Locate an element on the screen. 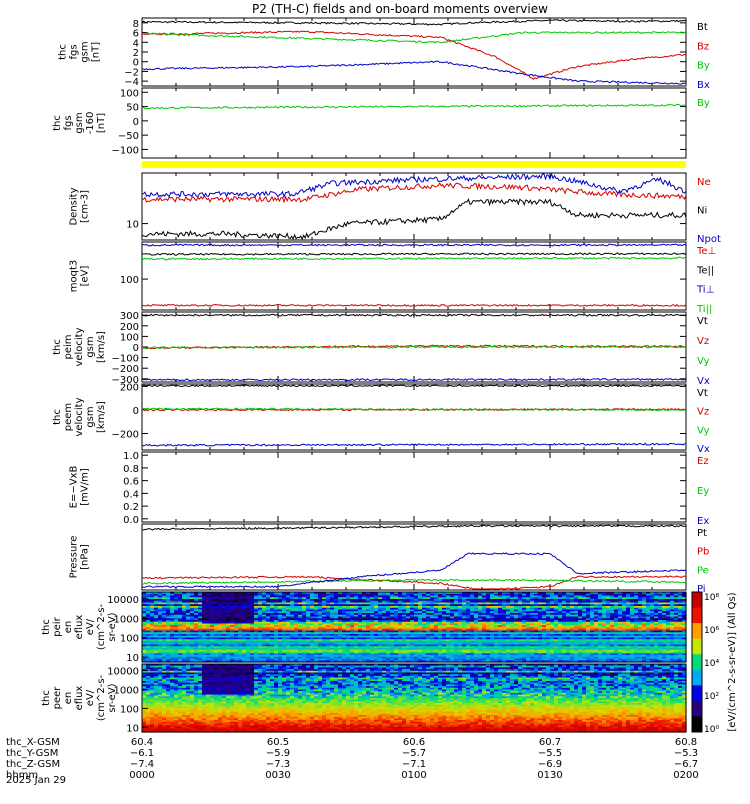 This screenshot has height=804, width=750. y-tick-label-fgs: −4 is located at coordinates (131, 82).